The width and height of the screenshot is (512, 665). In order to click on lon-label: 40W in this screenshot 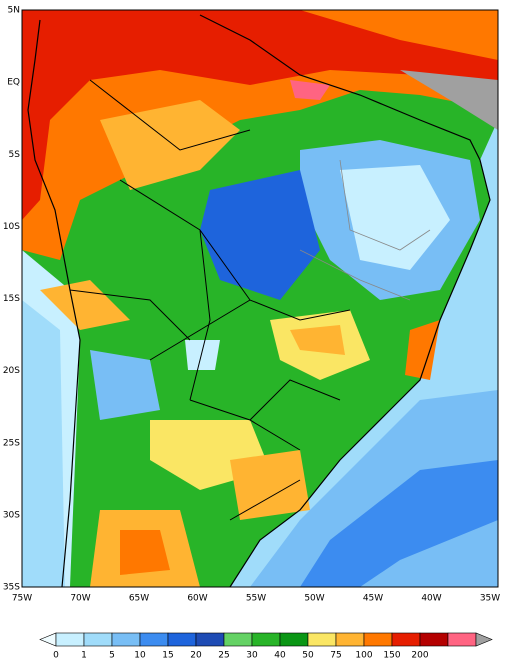, I will do `click(431, 599)`.